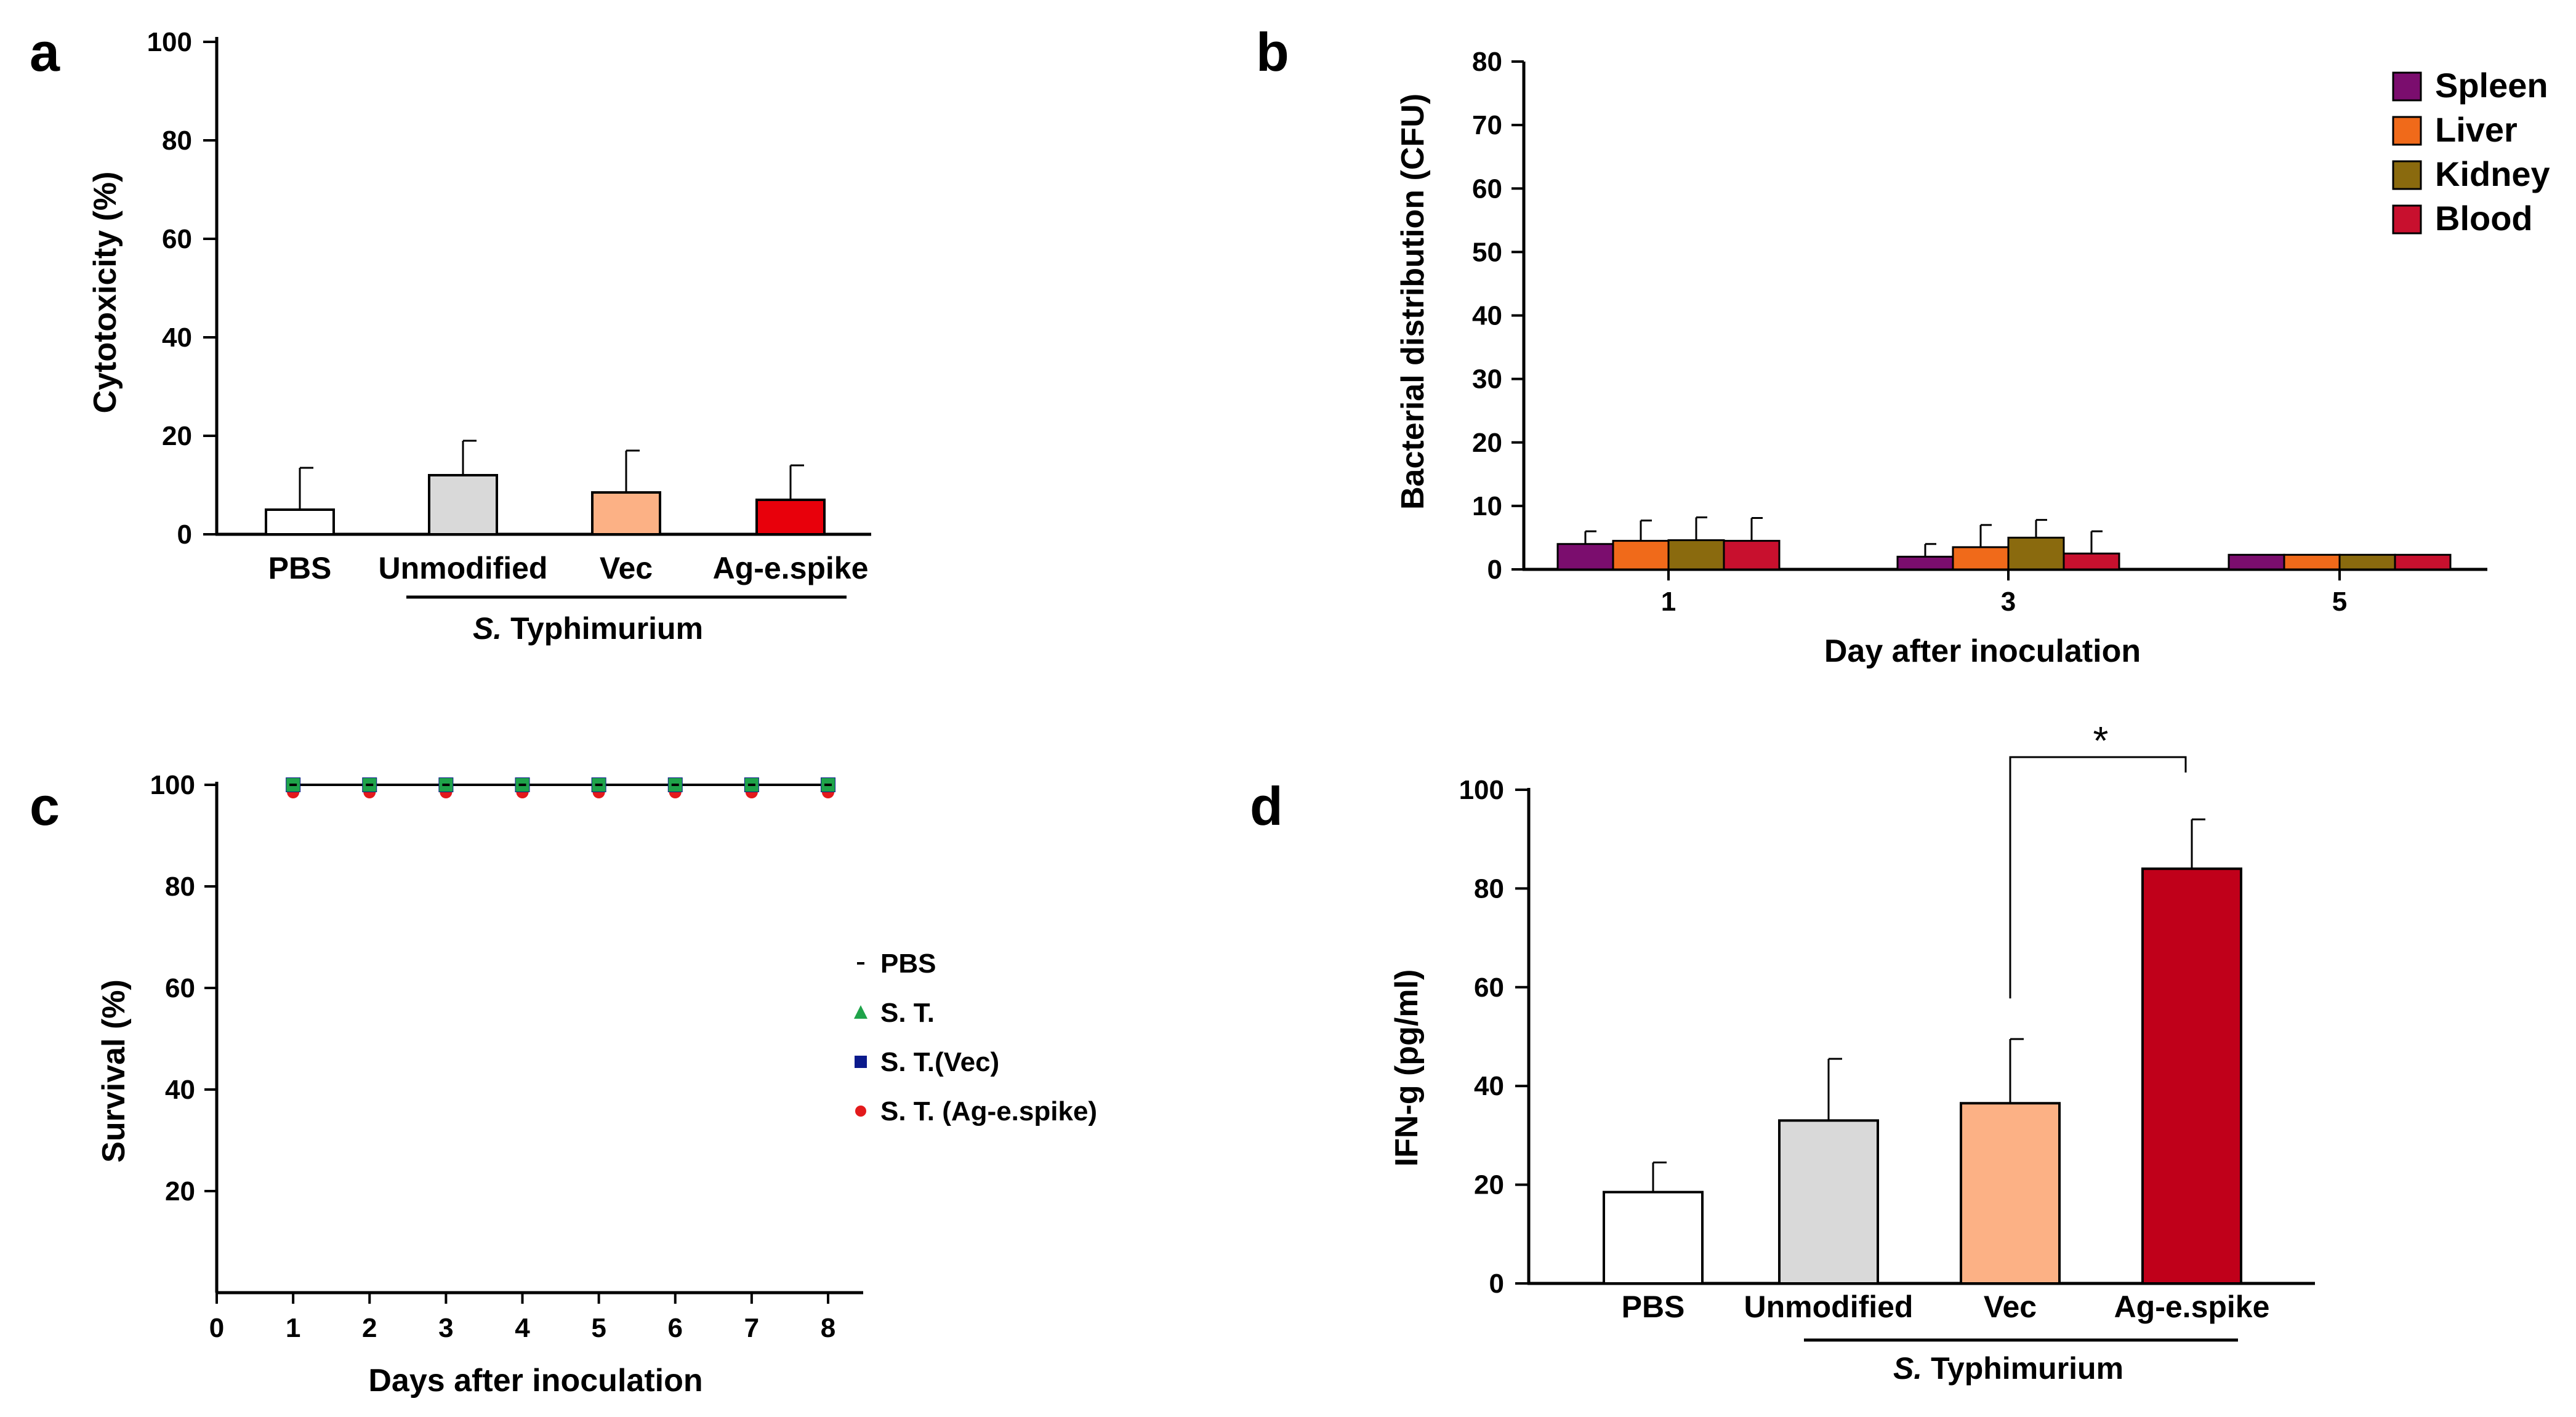 Image resolution: width=2576 pixels, height=1417 pixels. What do you see at coordinates (675, 1328) in the screenshot?
I see `panel-c-x-tick-label: 6` at bounding box center [675, 1328].